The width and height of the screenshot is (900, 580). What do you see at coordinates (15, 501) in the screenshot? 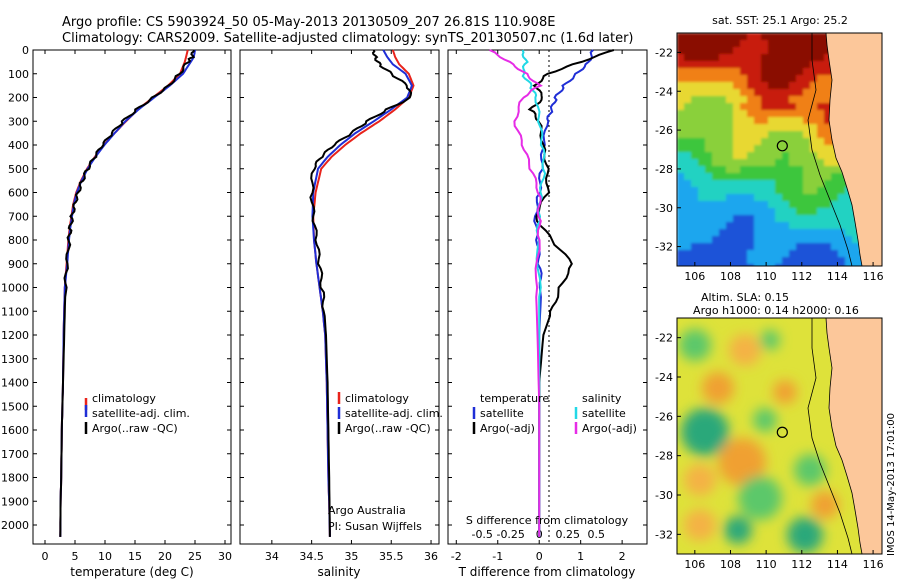
I see `depth-tick-label: 1900` at bounding box center [15, 501].